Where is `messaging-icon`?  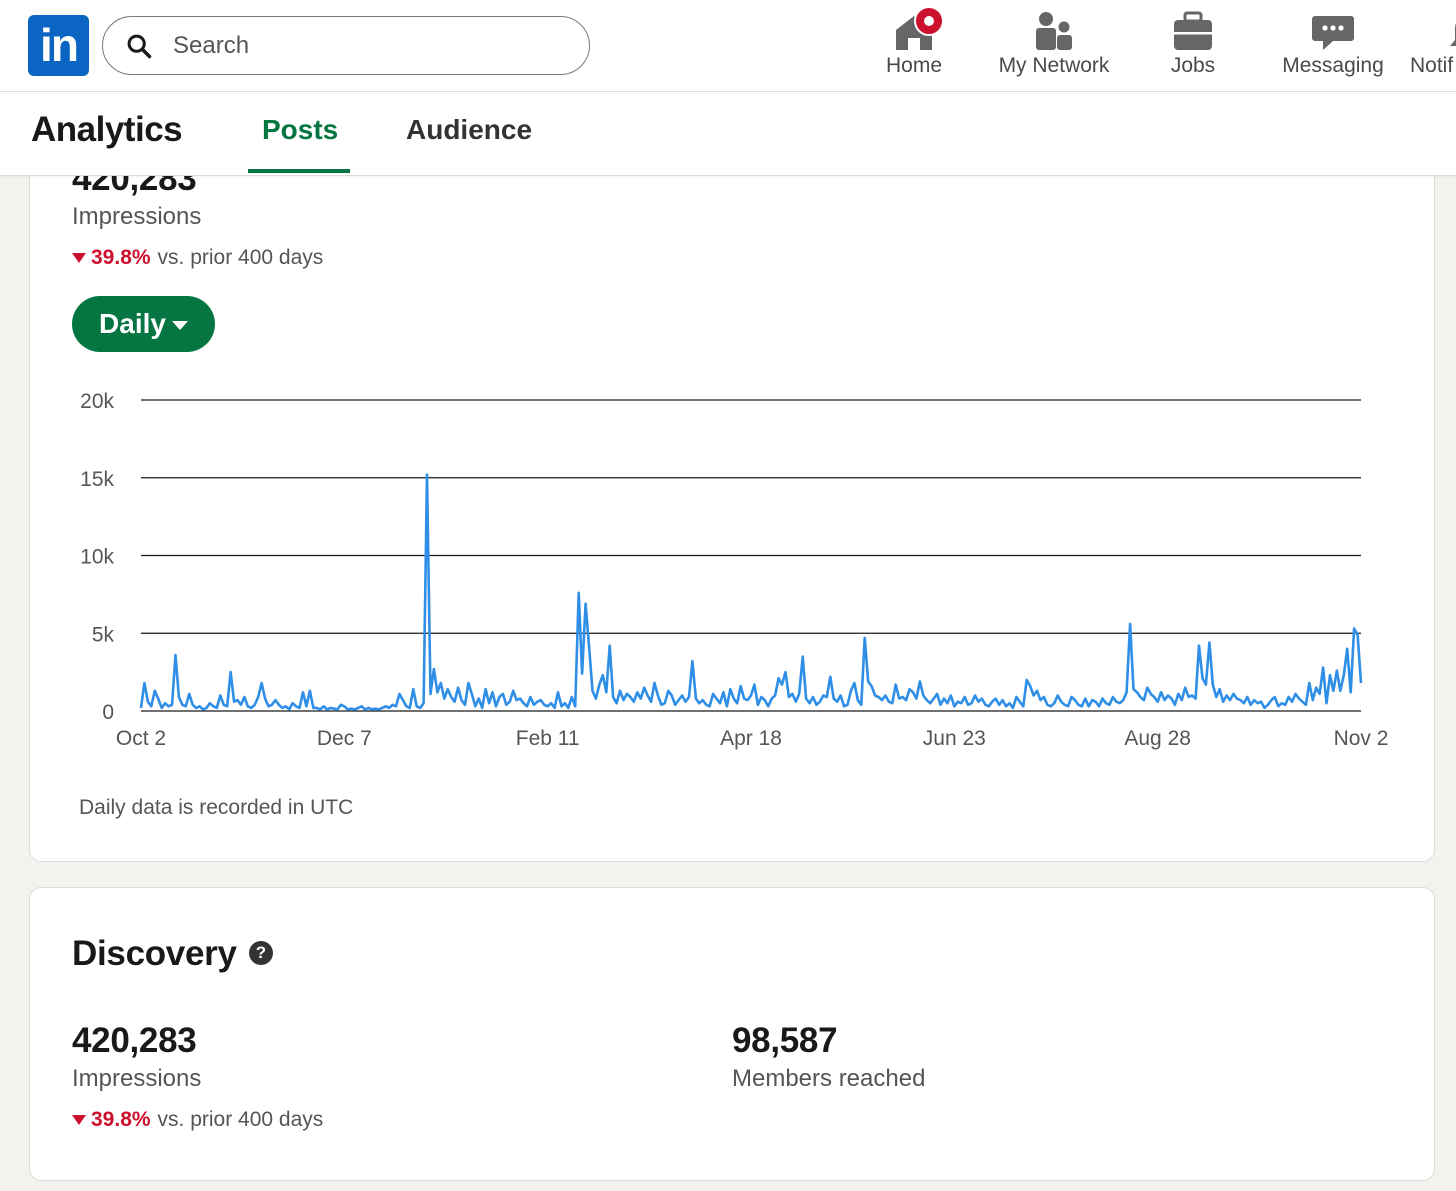 messaging-icon is located at coordinates (1333, 32).